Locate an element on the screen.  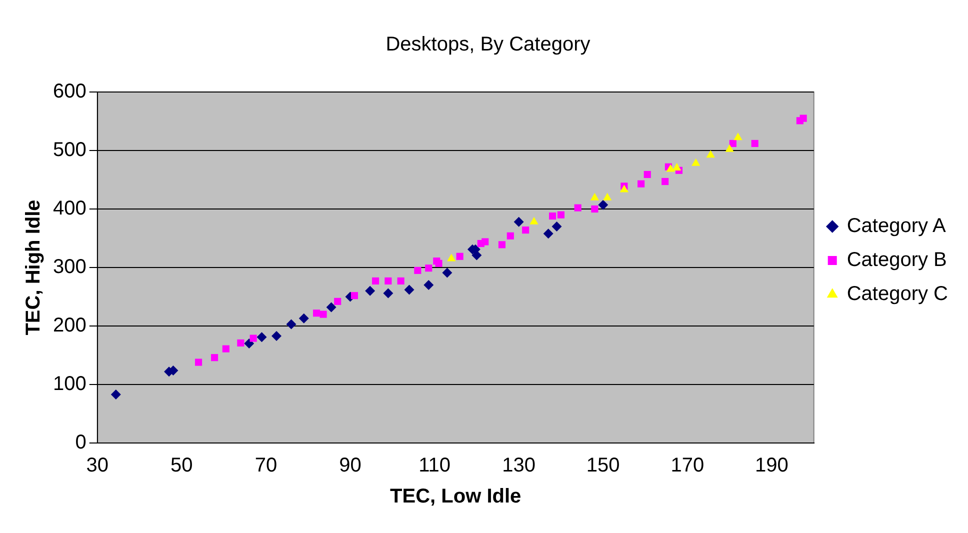
legend-label: Category B is located at coordinates (896, 260).